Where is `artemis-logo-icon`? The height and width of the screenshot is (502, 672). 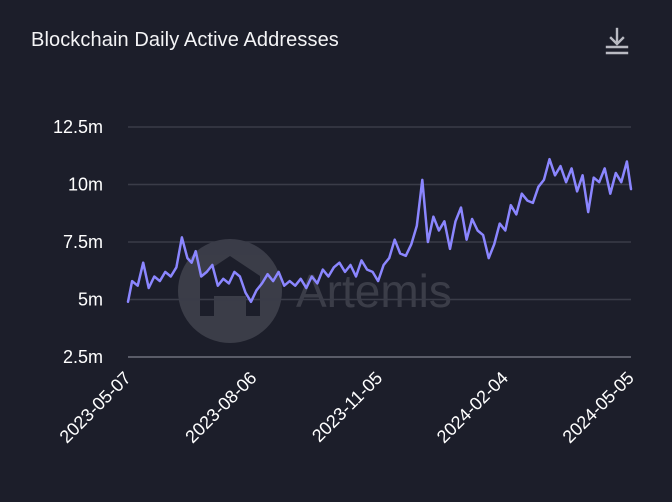 artemis-logo-icon is located at coordinates (230, 291).